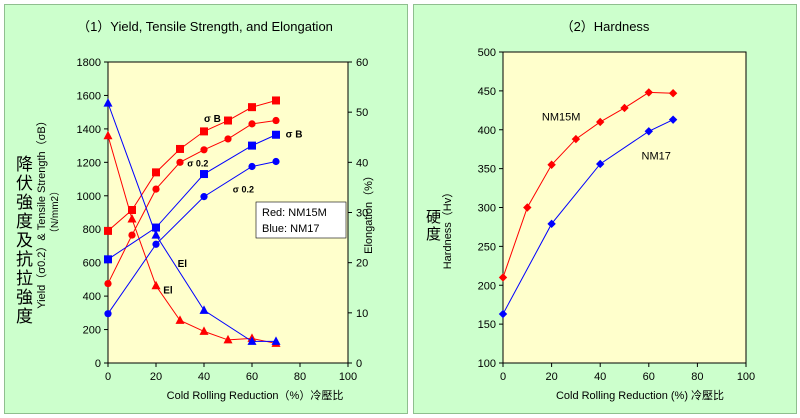 The height and width of the screenshot is (418, 800). I want to click on chart1-y2-axis-label: Elongation（%）, so click(368, 212).